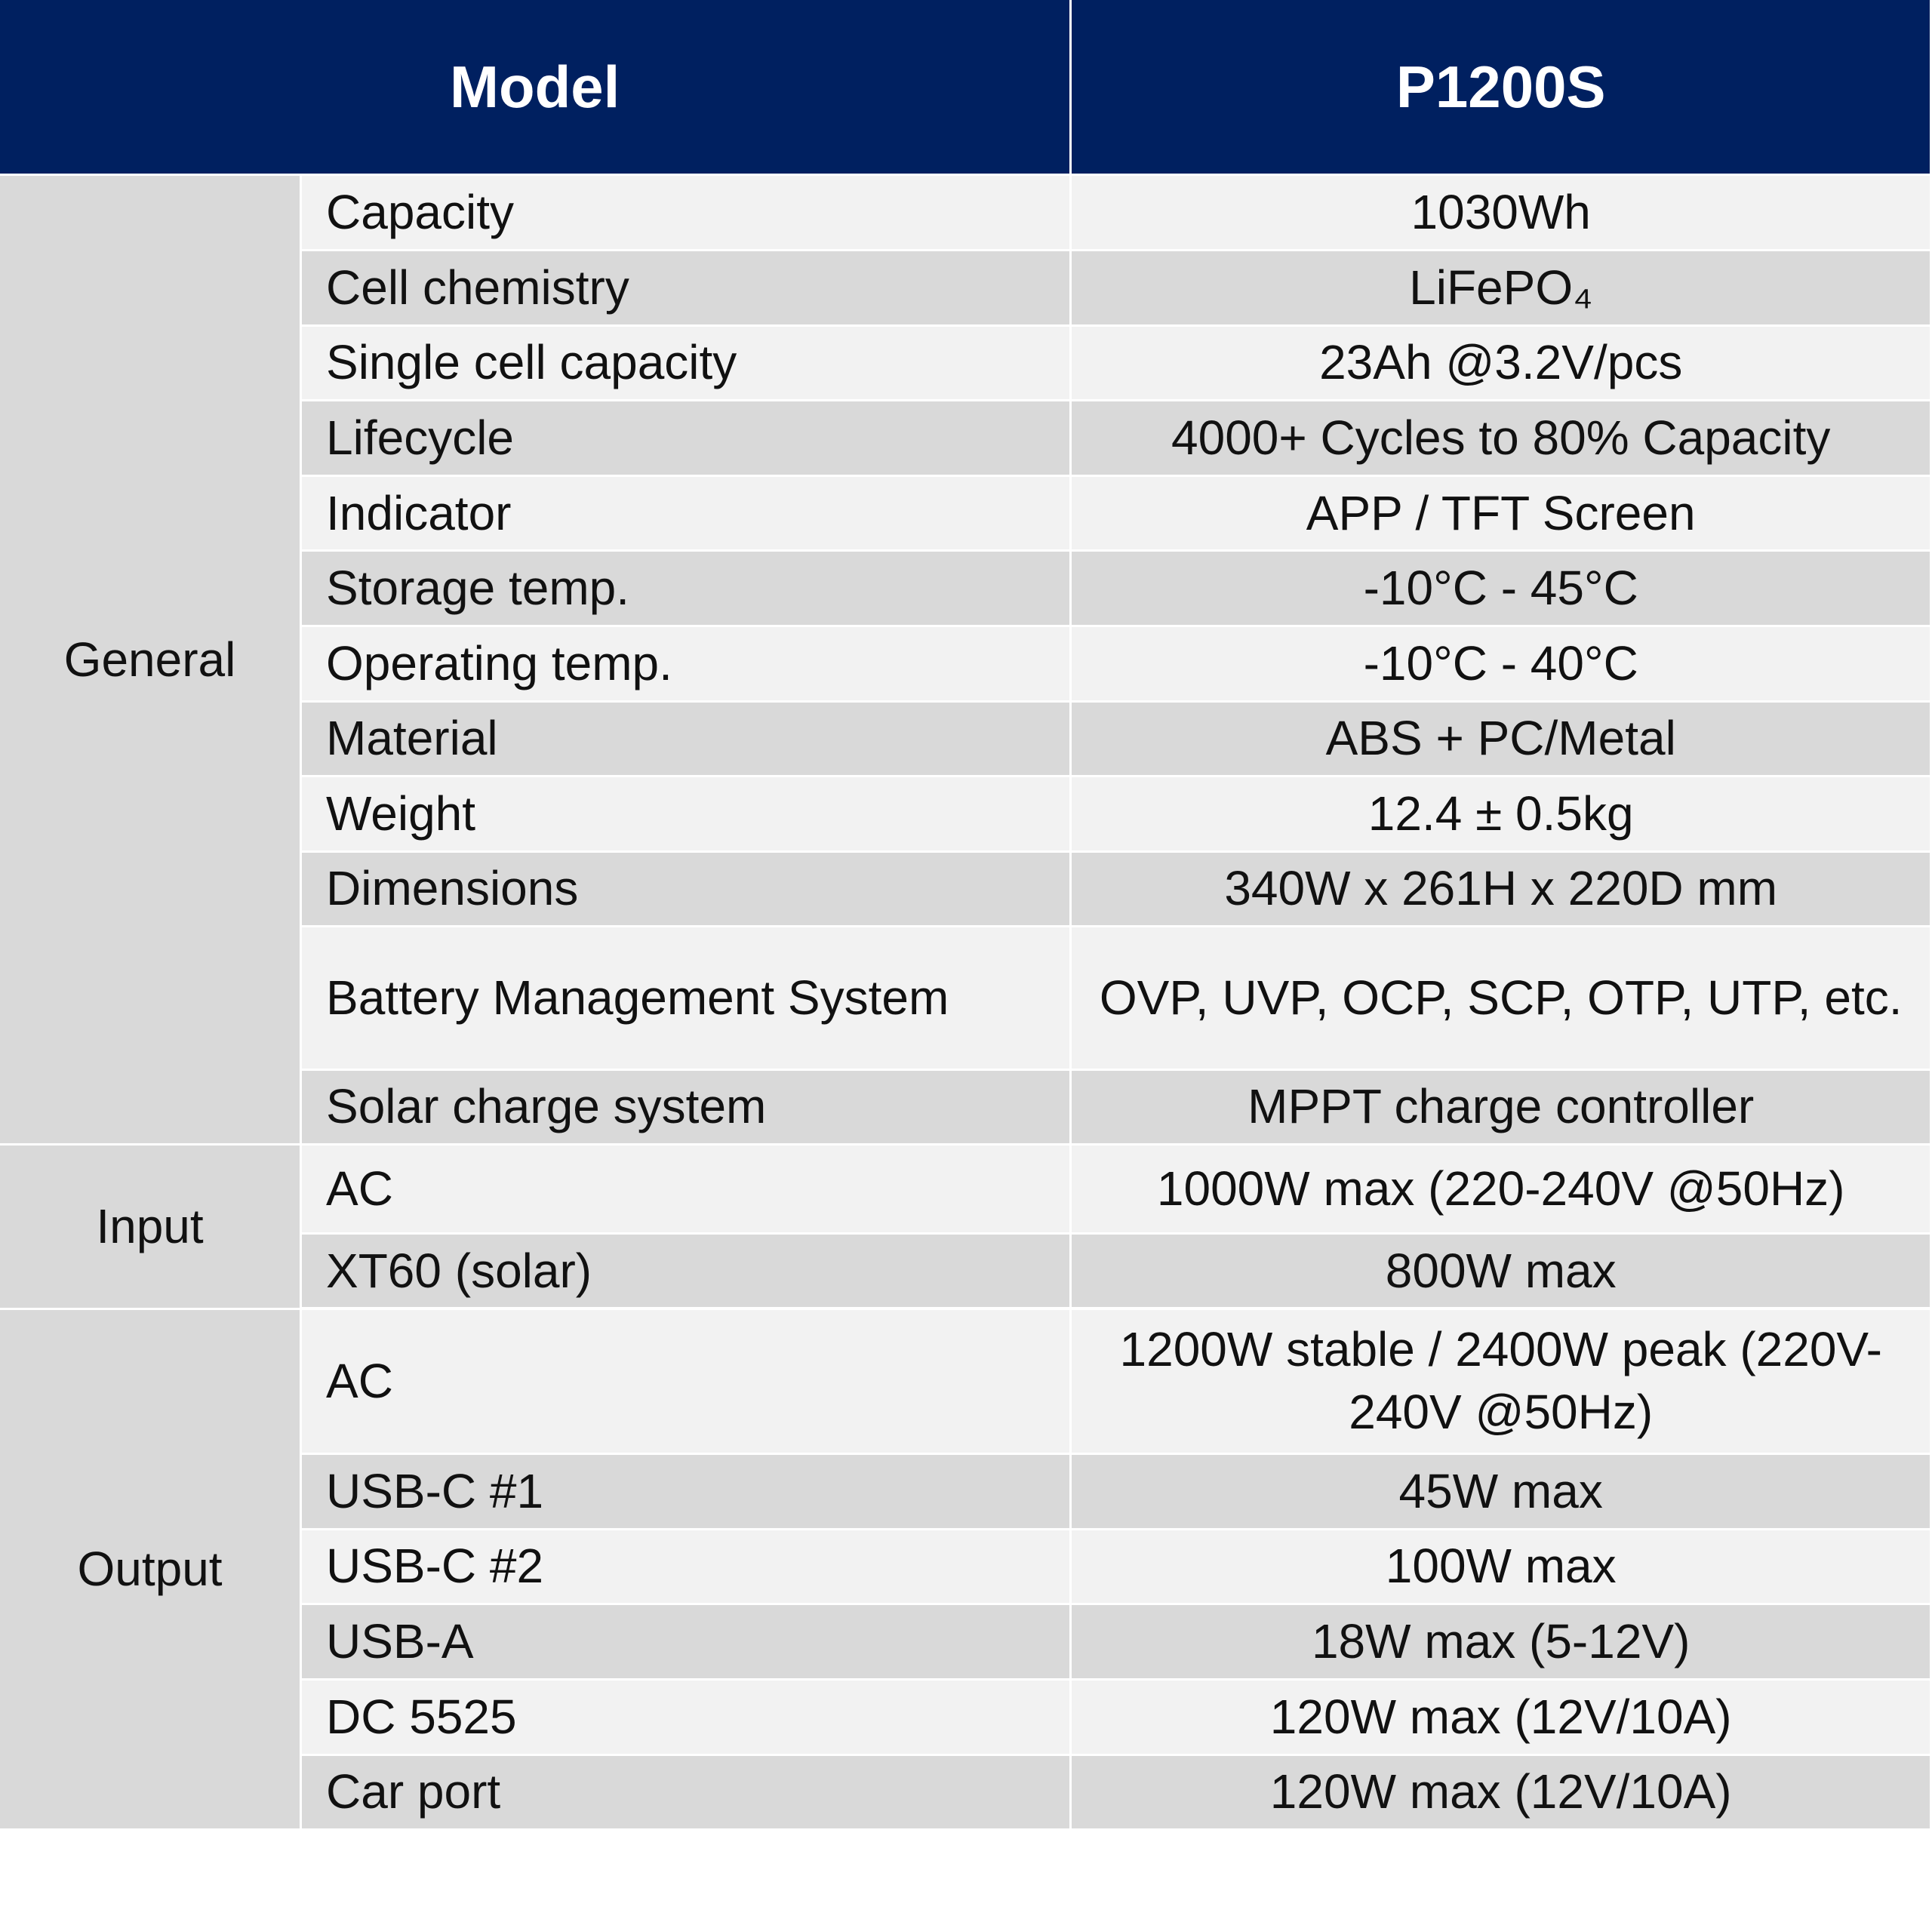 This screenshot has width=1932, height=1922. I want to click on row-value: -10°C - 40°C, so click(1502, 665).